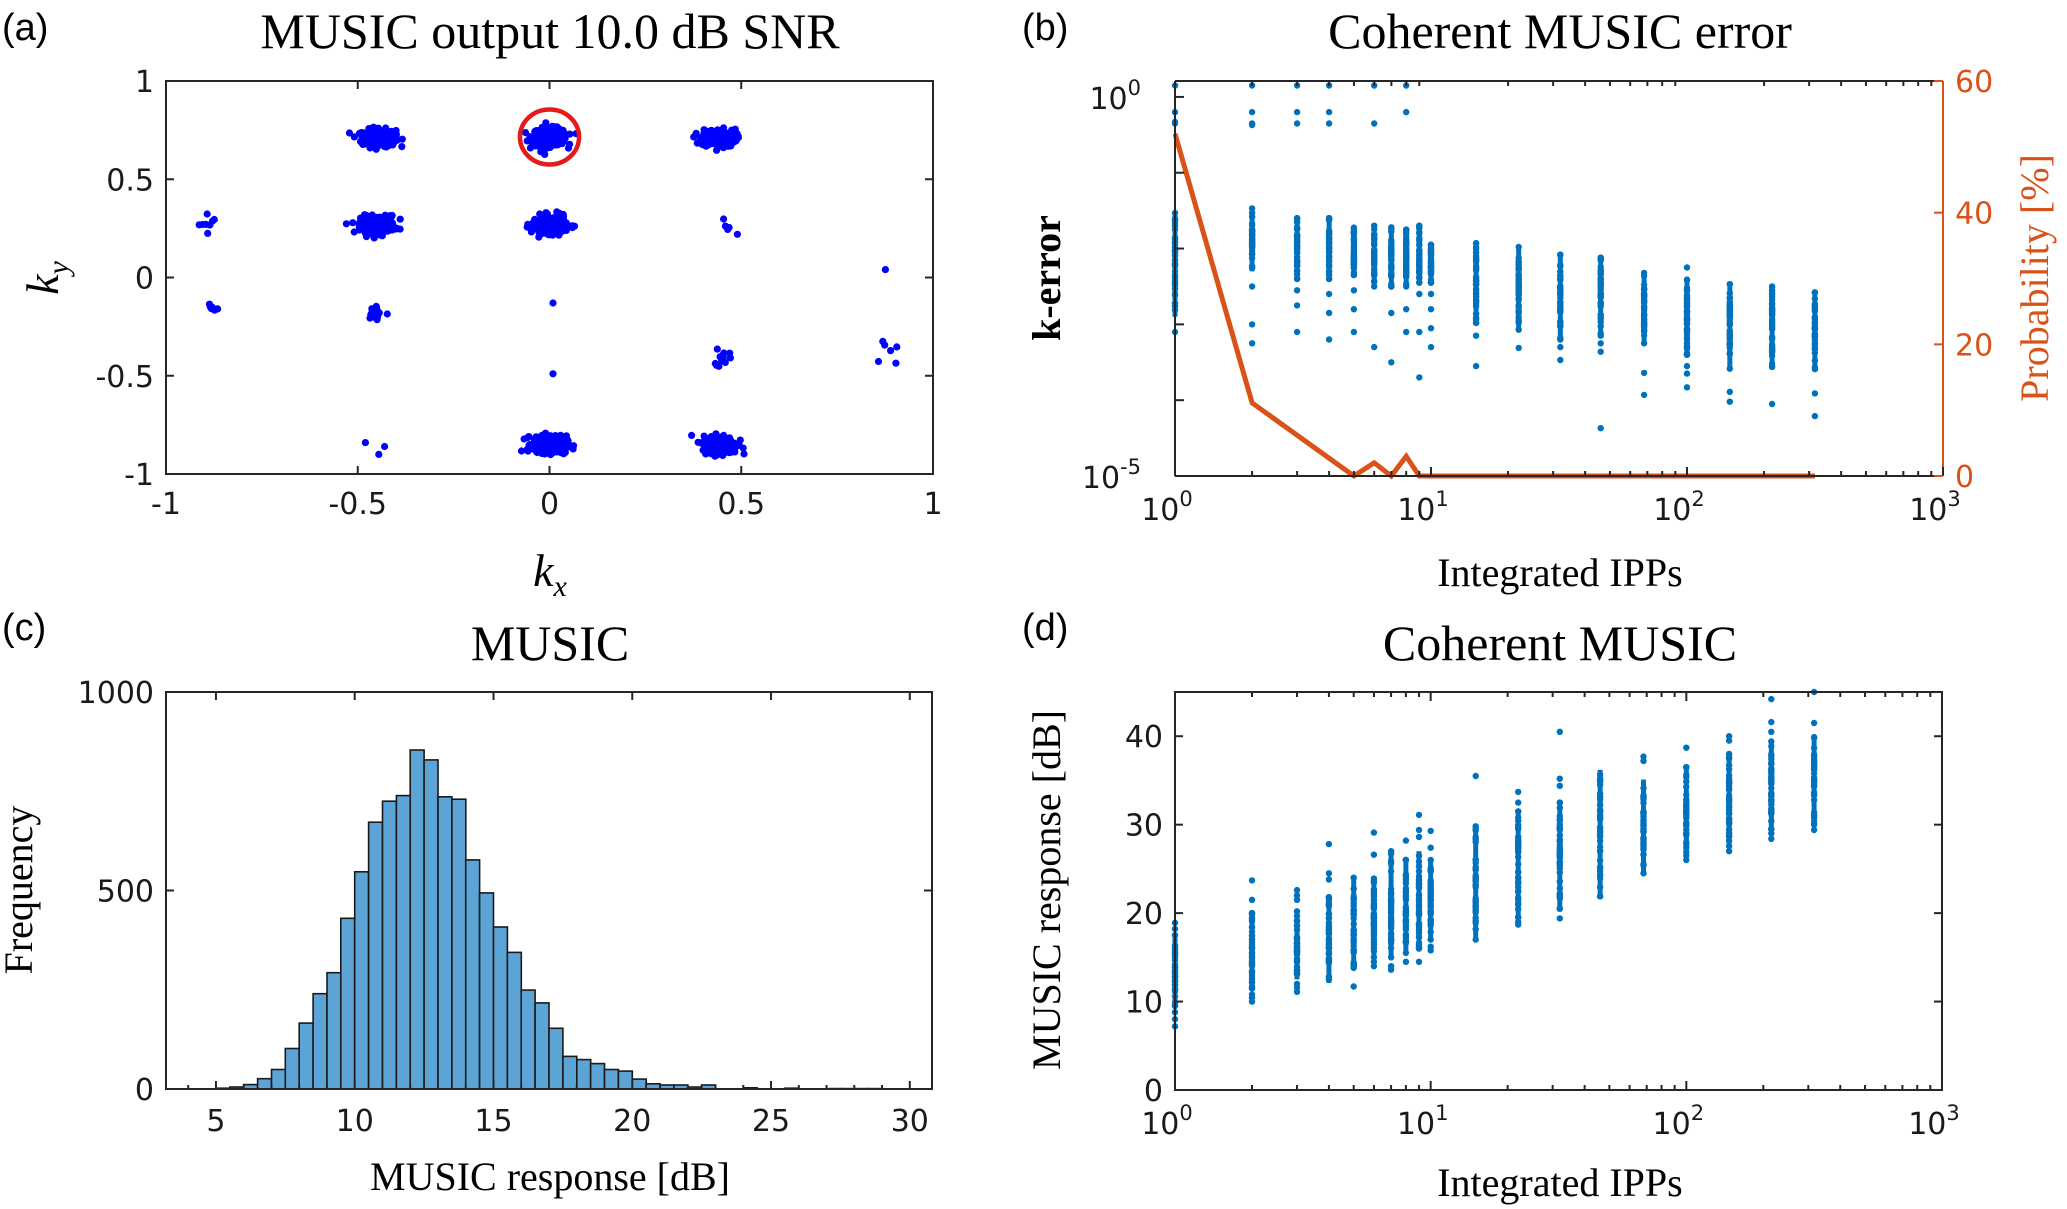  What do you see at coordinates (1974, 214) in the screenshot?
I see `chart-b-ytick-right-label: 40` at bounding box center [1974, 214].